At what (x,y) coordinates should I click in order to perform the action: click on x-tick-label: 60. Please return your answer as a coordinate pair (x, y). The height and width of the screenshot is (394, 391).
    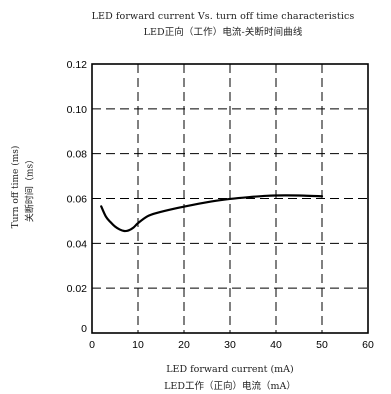
    Looking at the image, I should click on (368, 345).